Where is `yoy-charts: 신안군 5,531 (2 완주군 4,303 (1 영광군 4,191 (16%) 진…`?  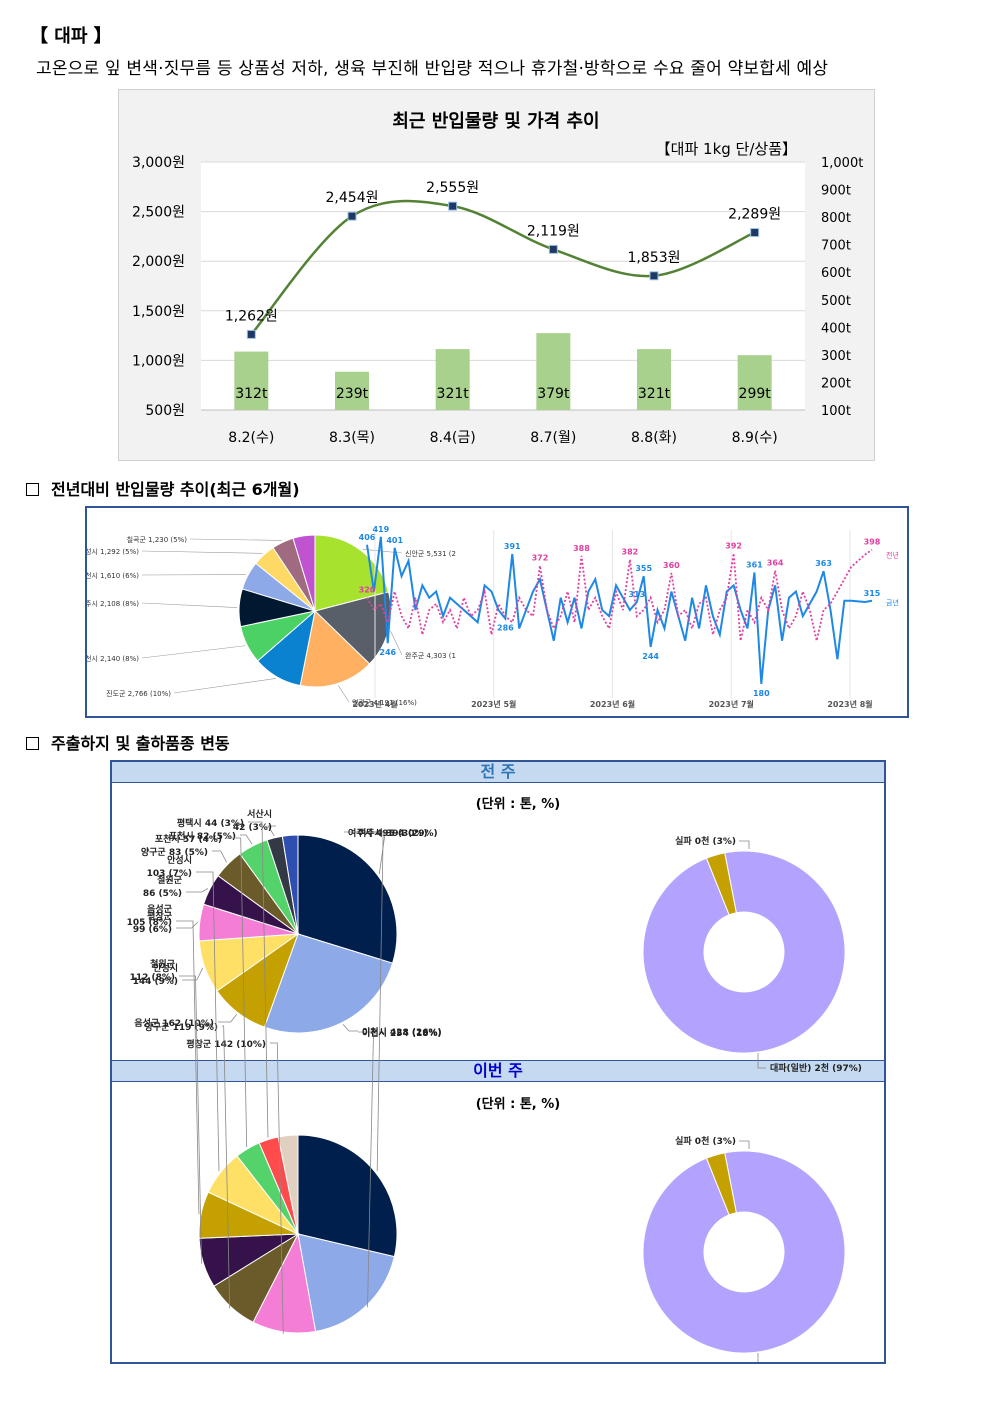 yoy-charts: 신안군 5,531 (2 완주군 4,303 (1 영광군 4,191 (16%) 진… is located at coordinates (489, 617).